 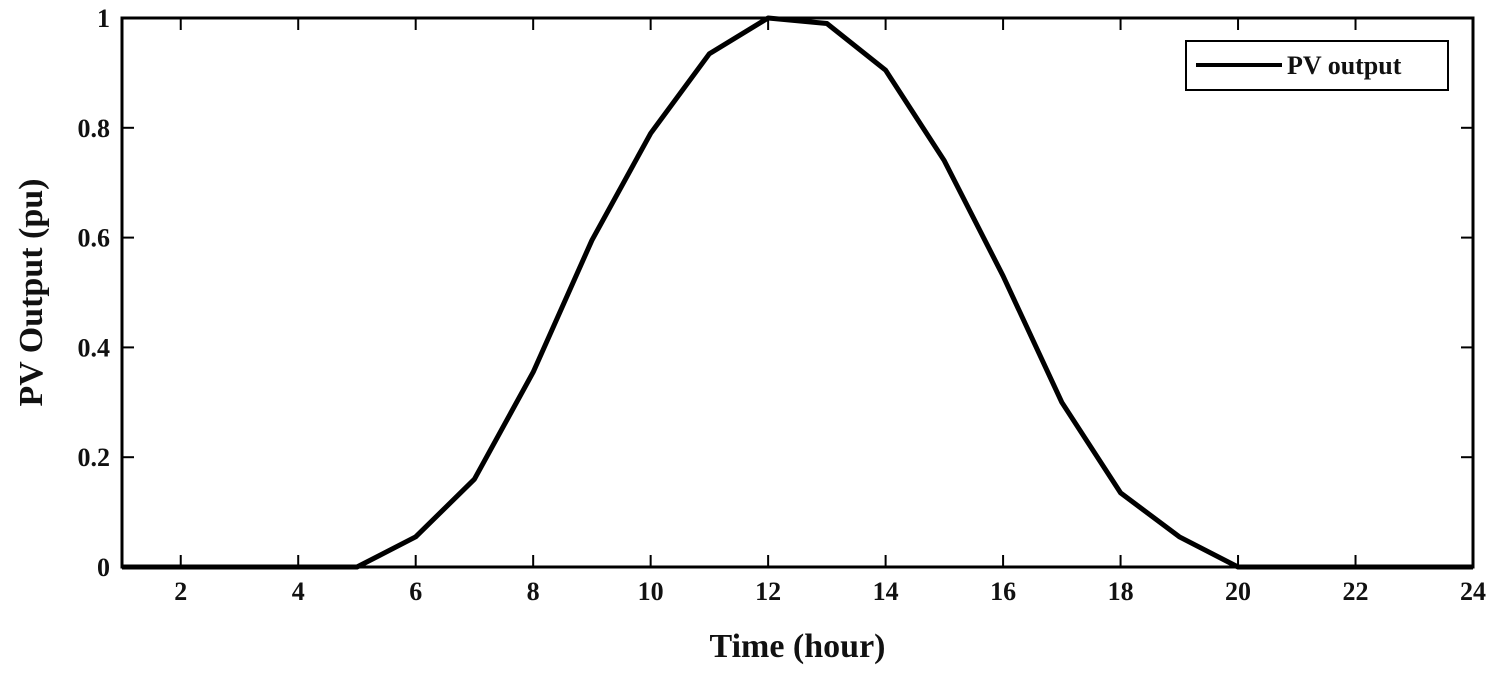 I want to click on x-tick-label: 18, so click(x=1121, y=591).